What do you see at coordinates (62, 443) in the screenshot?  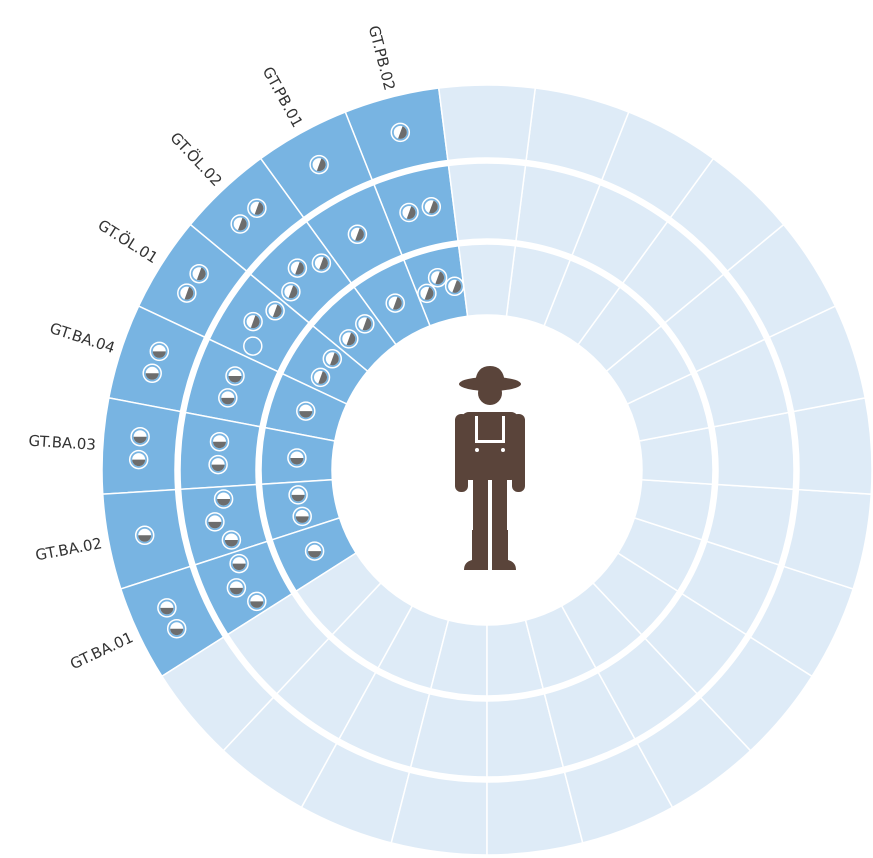 I see `segment-label: GT.BA.03` at bounding box center [62, 443].